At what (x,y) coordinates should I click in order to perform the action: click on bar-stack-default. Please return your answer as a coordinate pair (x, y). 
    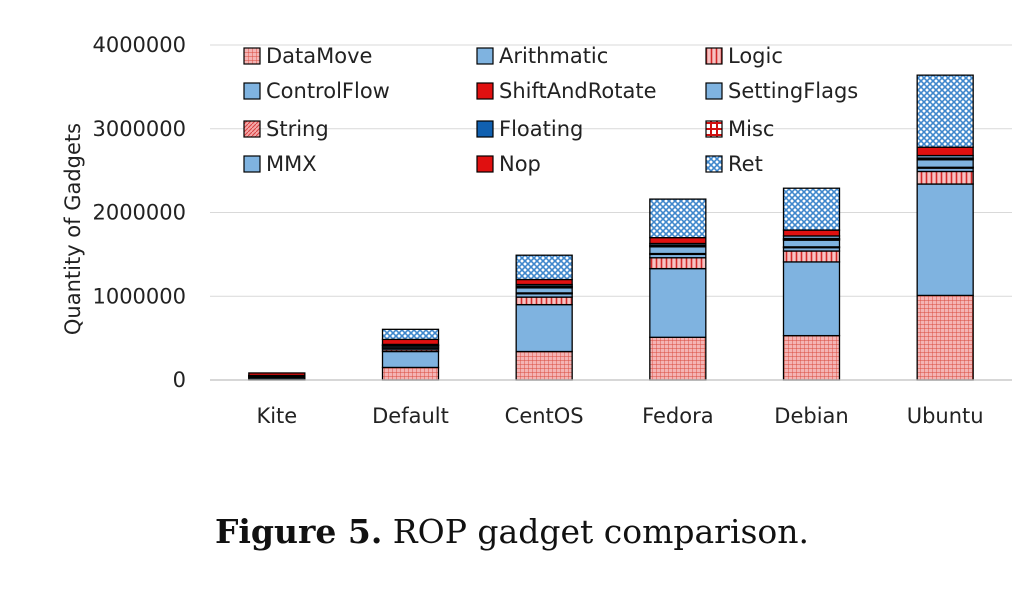
    Looking at the image, I should click on (410, 354).